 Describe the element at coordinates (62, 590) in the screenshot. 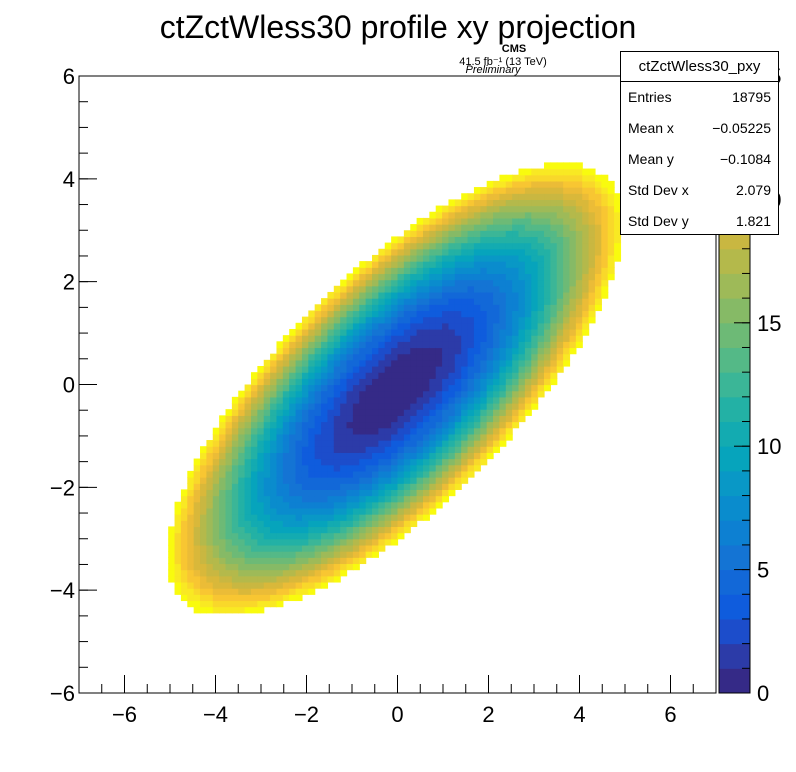

I see `y-tick-label: −4` at that location.